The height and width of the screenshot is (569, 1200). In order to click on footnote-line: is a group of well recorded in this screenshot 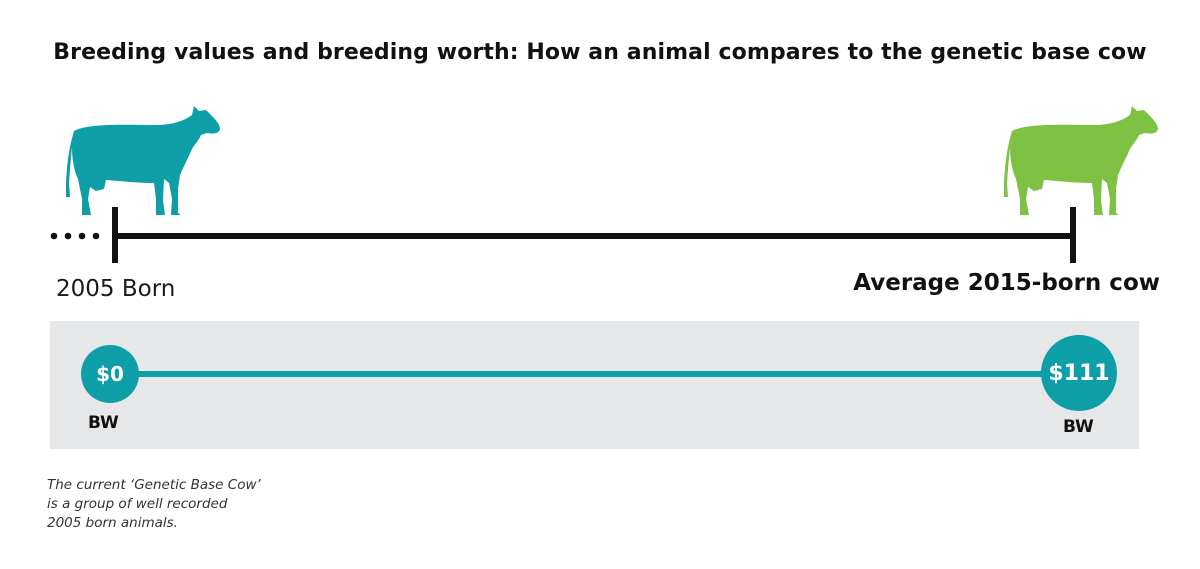, I will do `click(137, 504)`.